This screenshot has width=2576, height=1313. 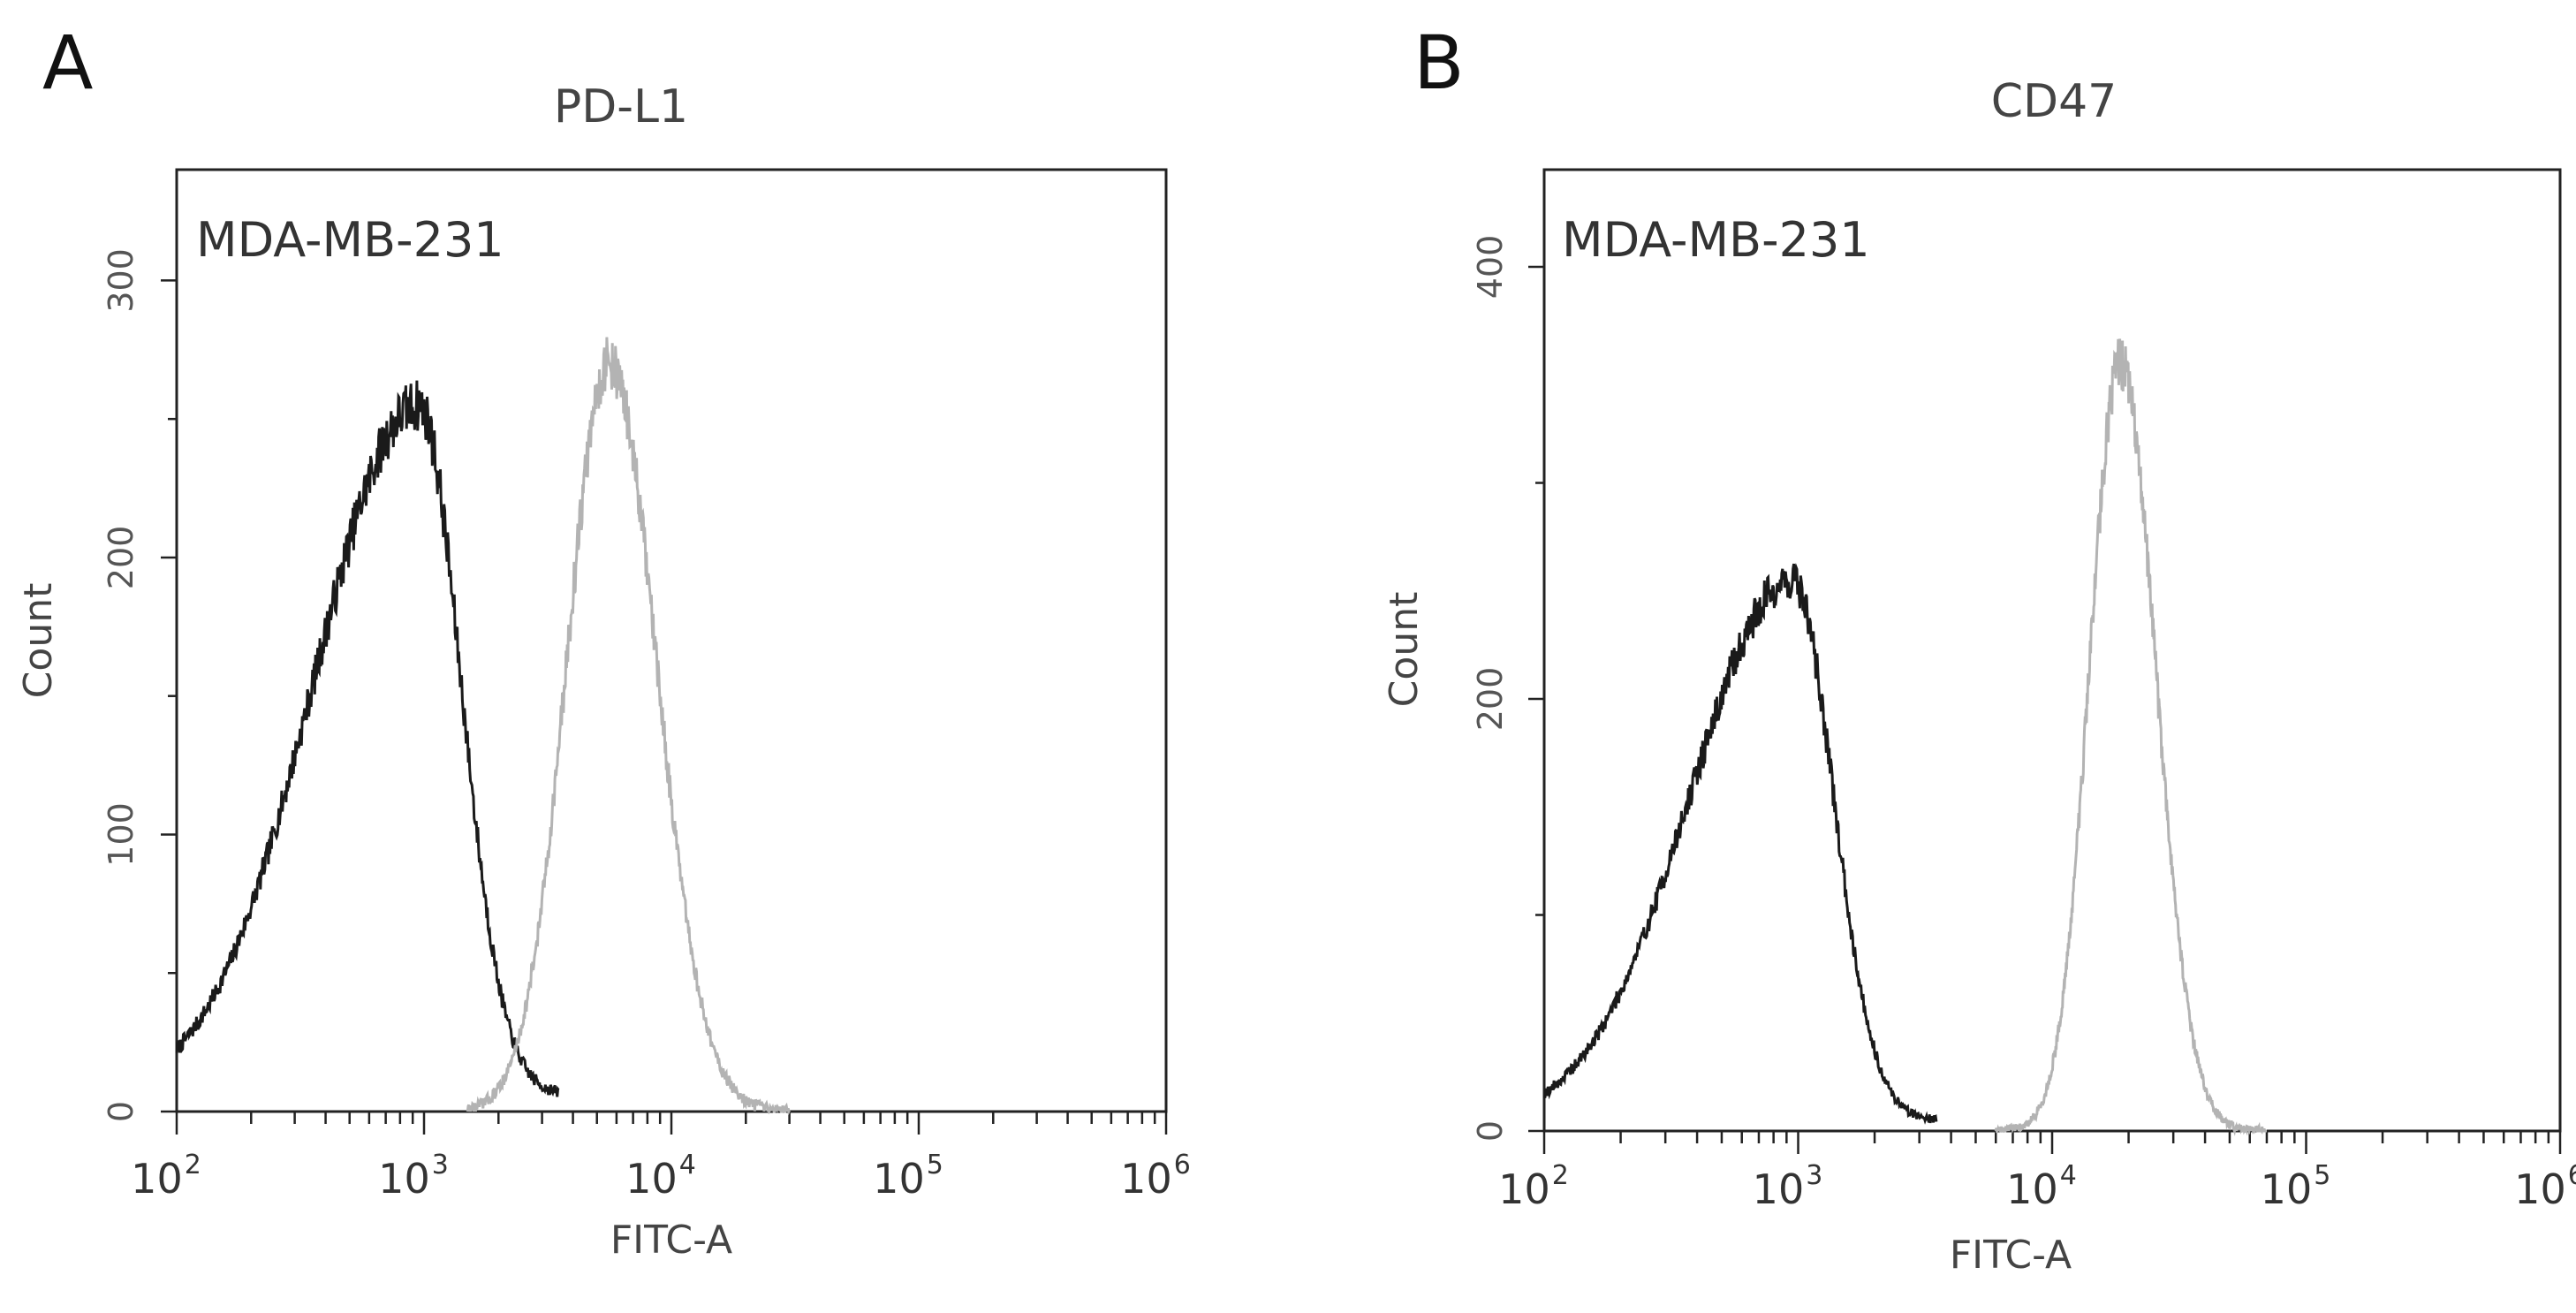 What do you see at coordinates (2055, 101) in the screenshot?
I see `panel-b-title: CD47` at bounding box center [2055, 101].